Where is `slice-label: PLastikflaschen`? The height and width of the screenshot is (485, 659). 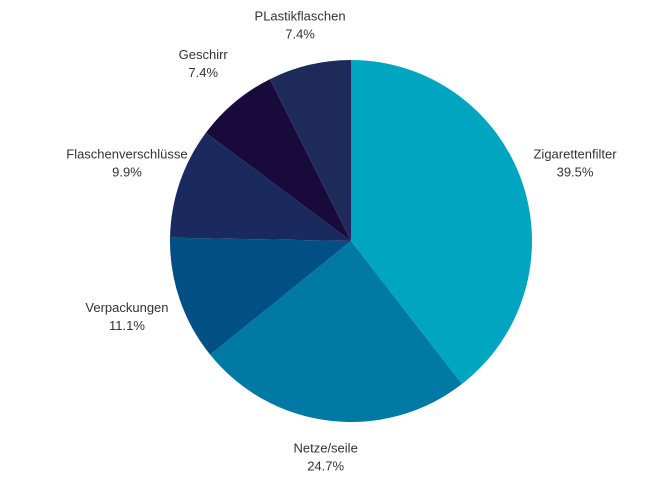 slice-label: PLastikflaschen is located at coordinates (300, 15).